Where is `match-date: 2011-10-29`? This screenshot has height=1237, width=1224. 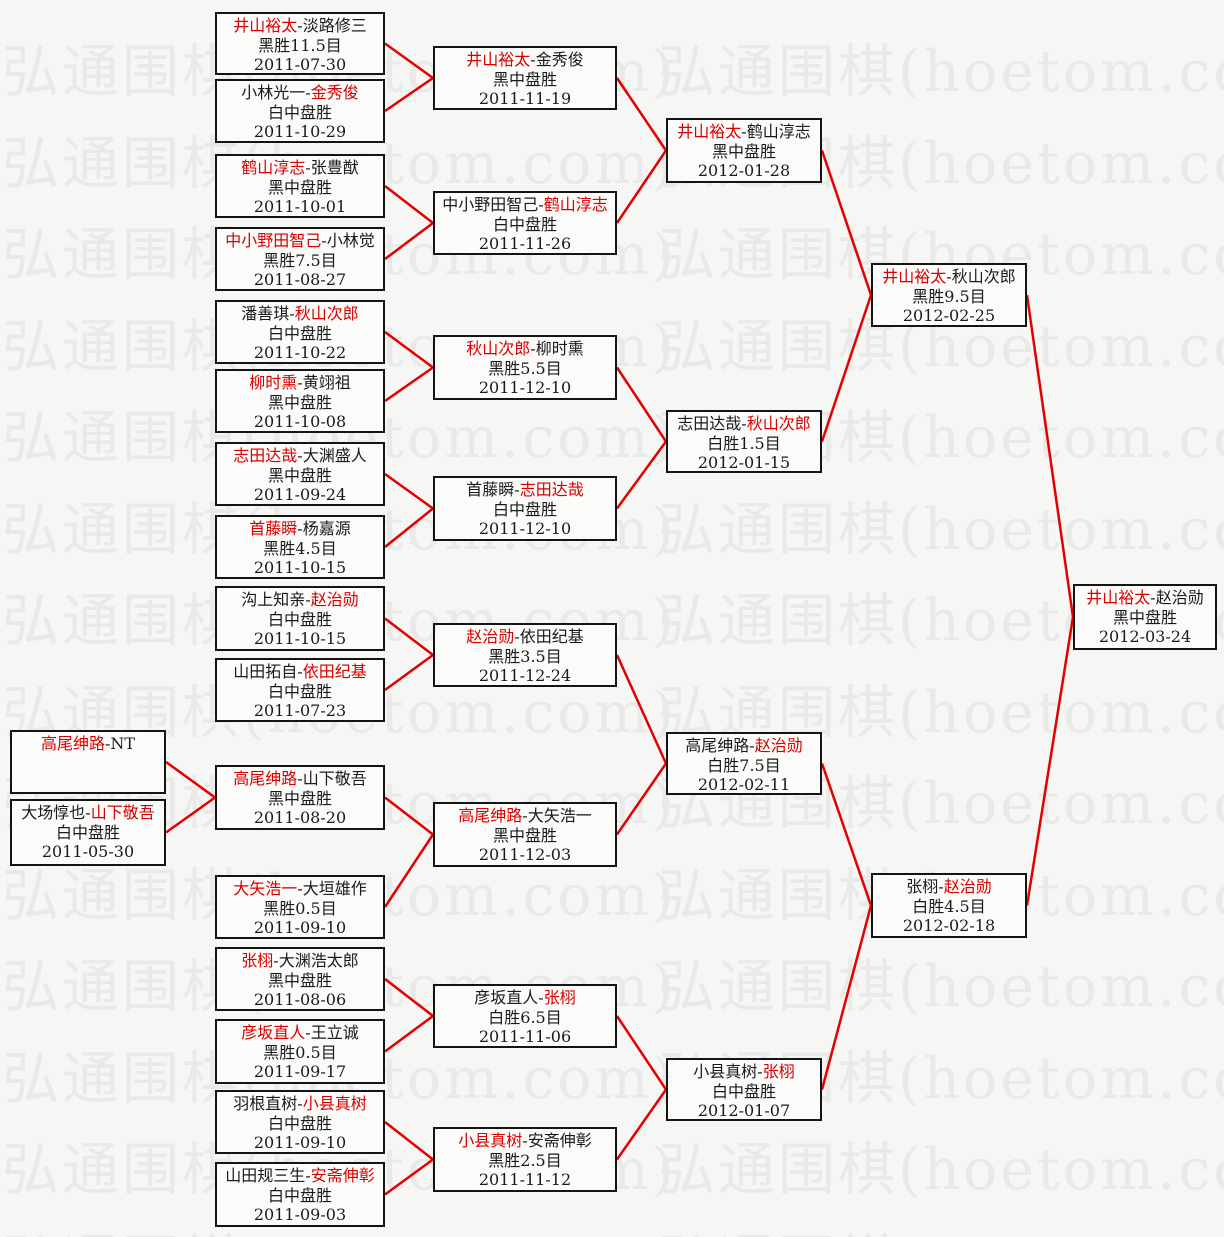 match-date: 2011-10-29 is located at coordinates (300, 131).